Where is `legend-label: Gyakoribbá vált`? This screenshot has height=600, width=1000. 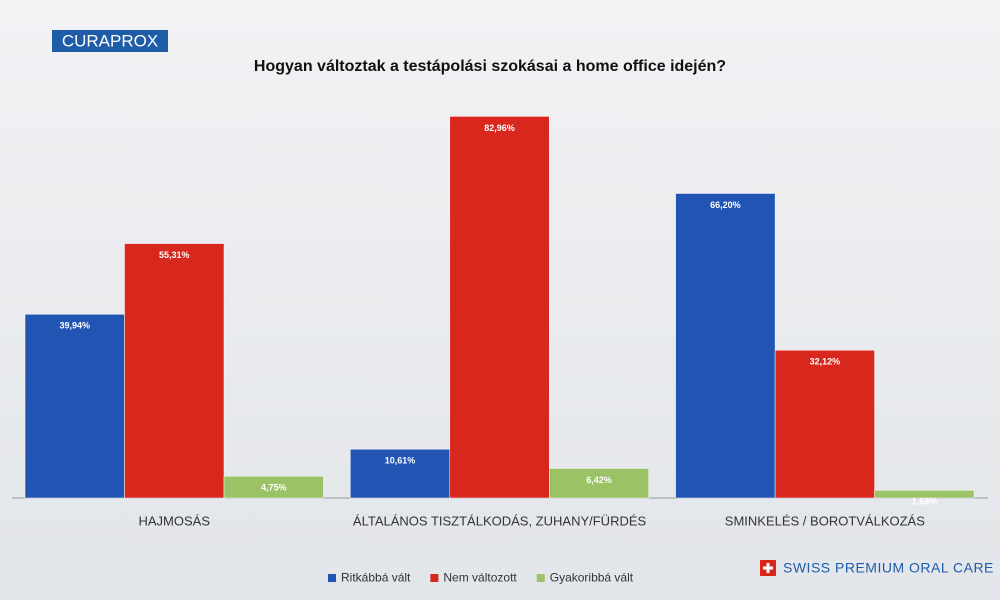
legend-label: Gyakoribbá vált is located at coordinates (592, 578).